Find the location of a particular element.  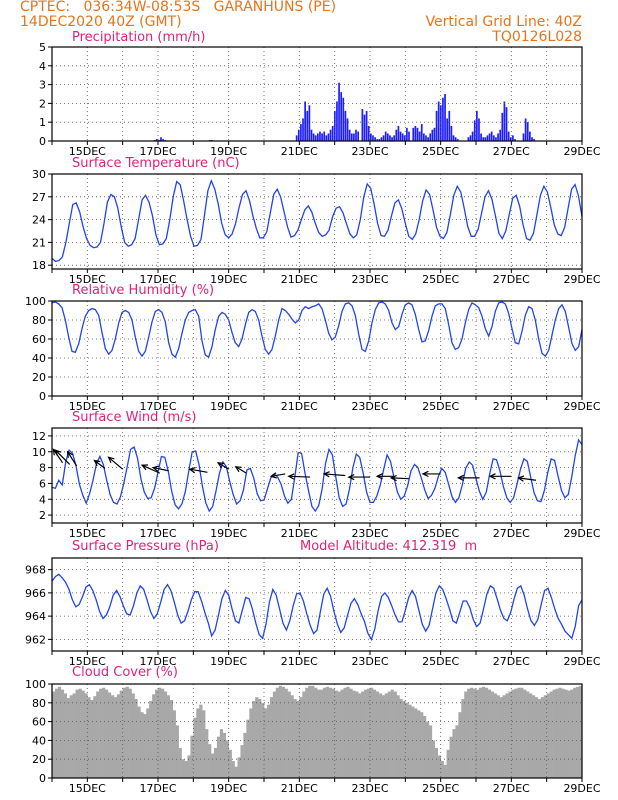

cloud-ytick-label: 20 is located at coordinates (39, 759).